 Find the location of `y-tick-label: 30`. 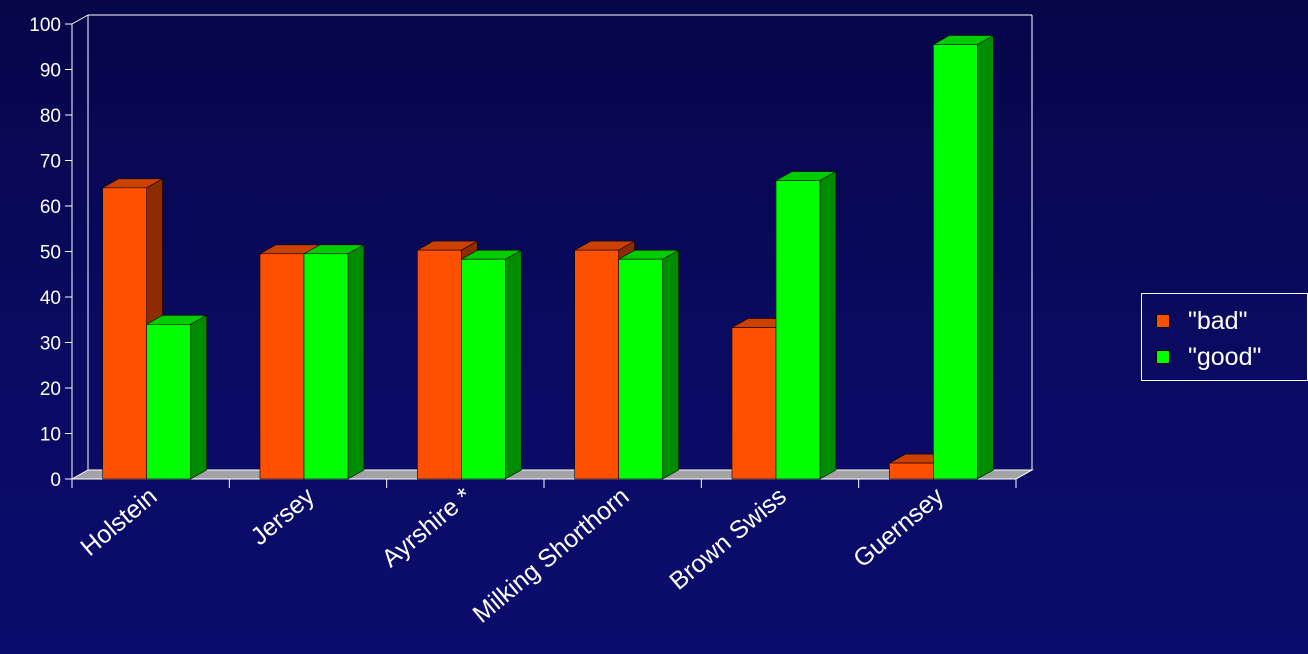

y-tick-label: 30 is located at coordinates (50, 344).